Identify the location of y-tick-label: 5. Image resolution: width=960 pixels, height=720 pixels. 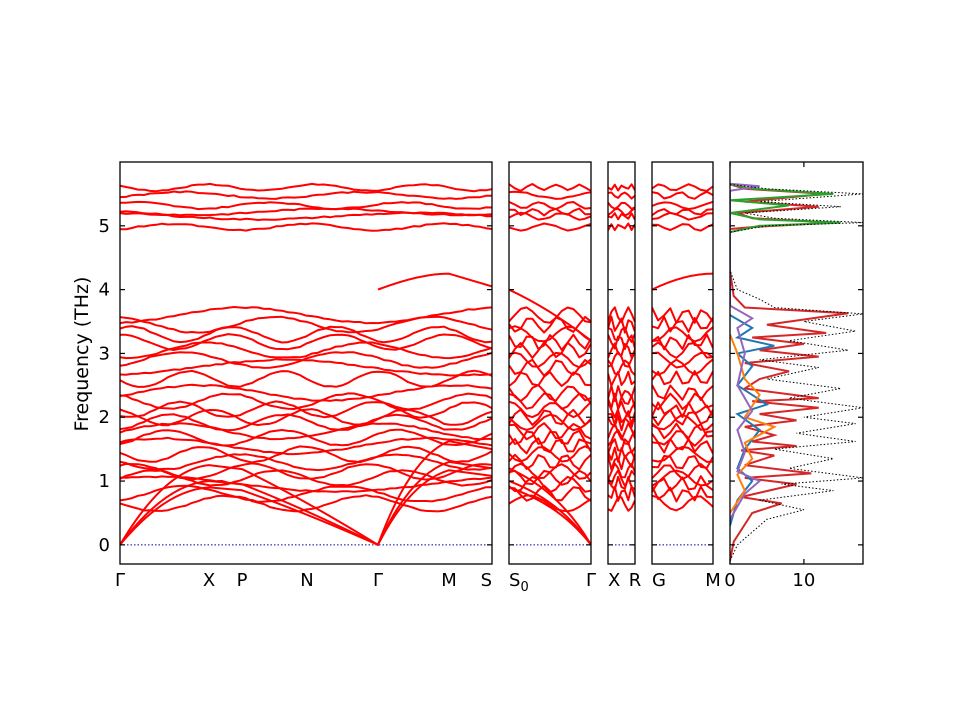
(104, 226).